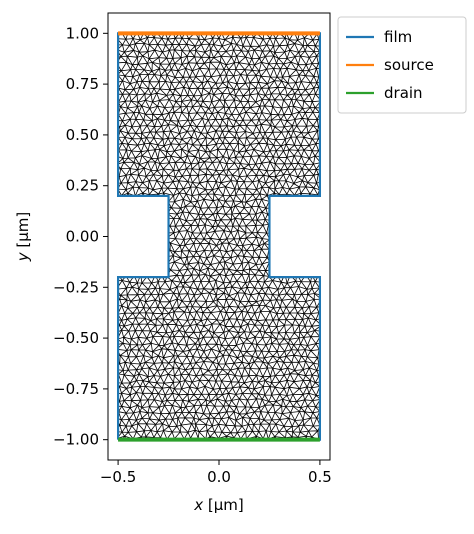 The image size is (474, 534). I want to click on y-tick-label: 0.00, so click(82, 237).